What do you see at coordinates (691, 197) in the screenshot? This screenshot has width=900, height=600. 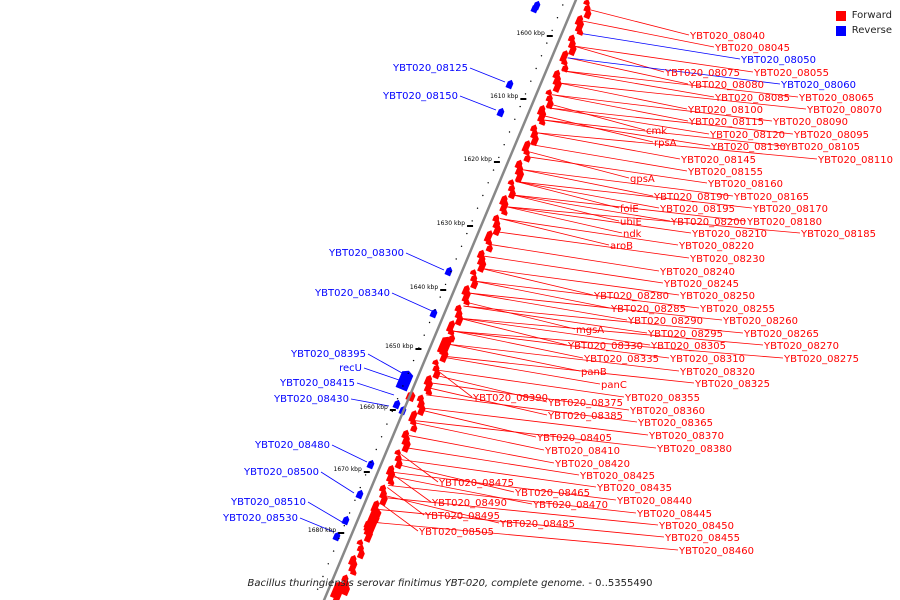 I see `forward-gene-label: YBT020_08190` at bounding box center [691, 197].